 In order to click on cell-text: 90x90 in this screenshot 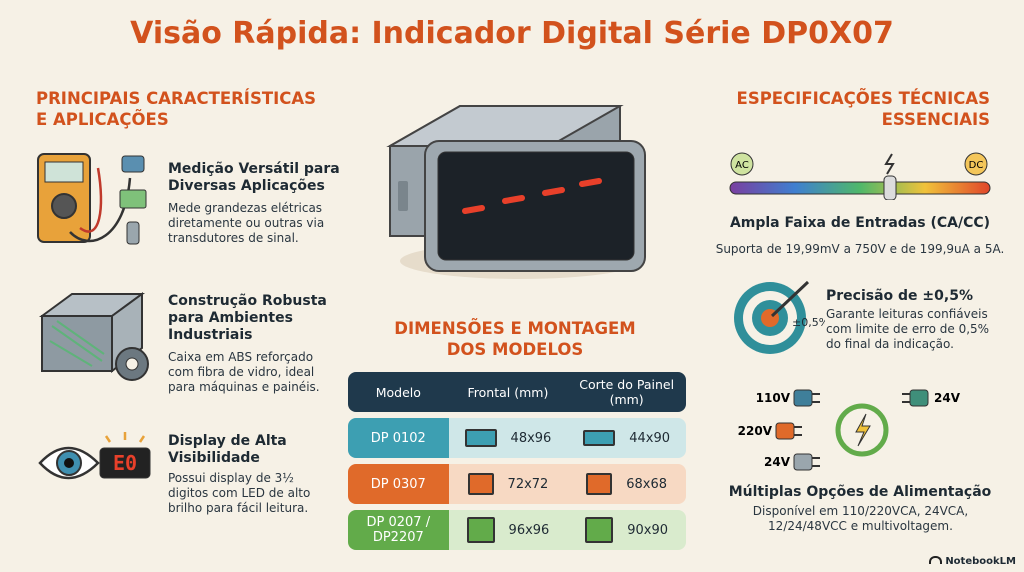, I will do `click(648, 530)`.